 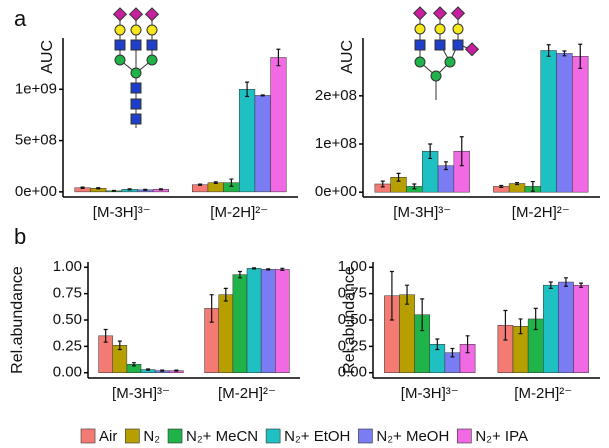 I want to click on glycan-icon-right, so click(x=446, y=53).